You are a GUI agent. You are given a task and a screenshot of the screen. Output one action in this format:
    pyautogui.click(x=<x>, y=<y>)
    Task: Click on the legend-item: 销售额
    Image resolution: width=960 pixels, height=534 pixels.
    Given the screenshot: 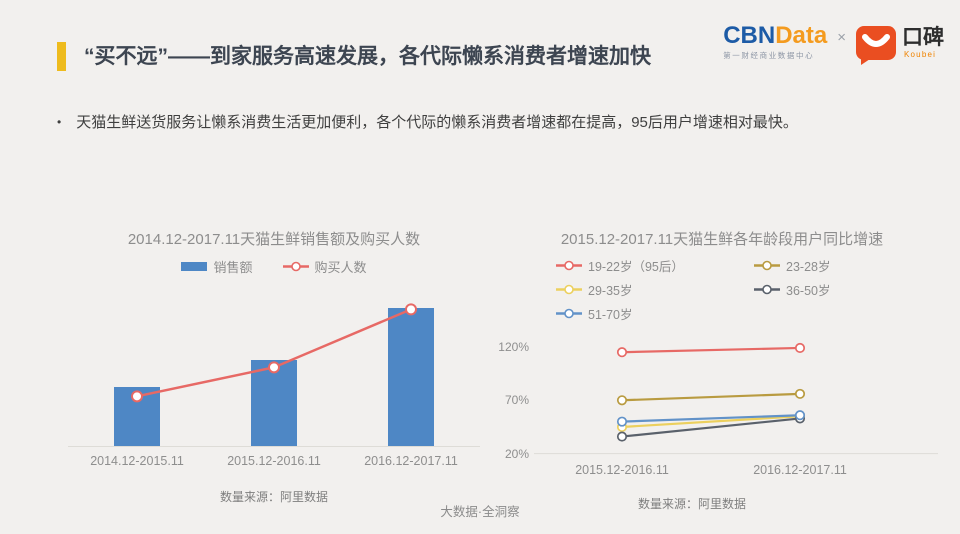 What is the action you would take?
    pyautogui.click(x=217, y=266)
    